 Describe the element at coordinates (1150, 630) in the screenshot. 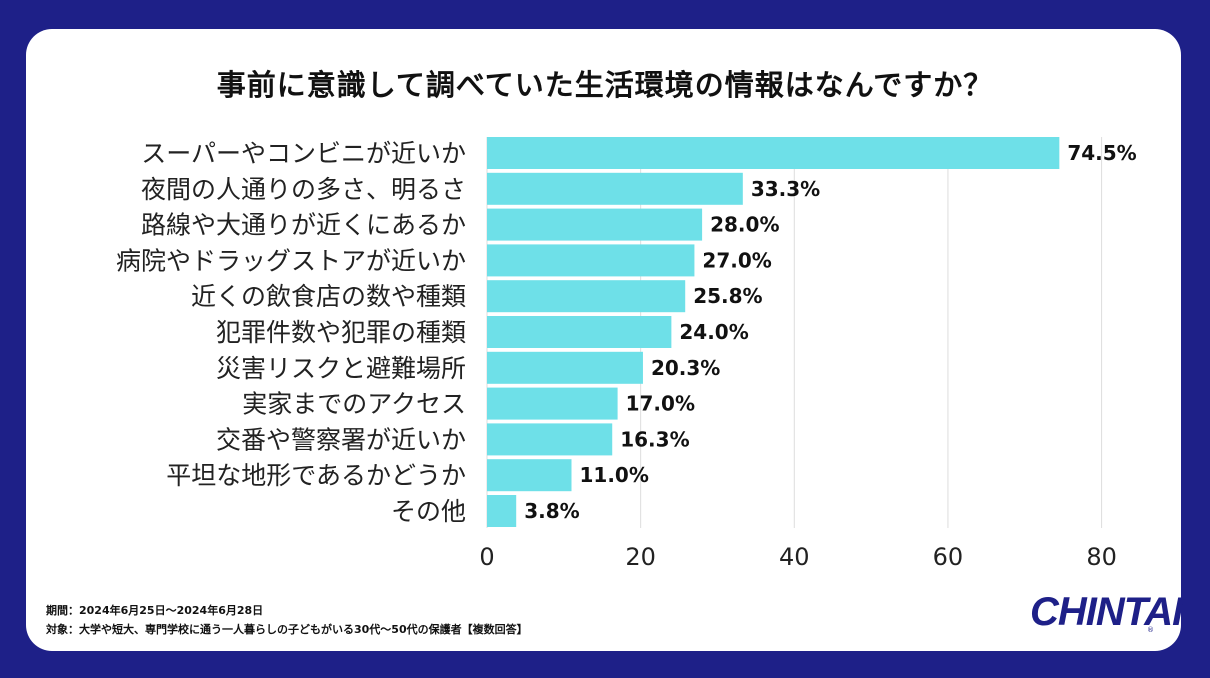

I see `registered-mark: ®` at that location.